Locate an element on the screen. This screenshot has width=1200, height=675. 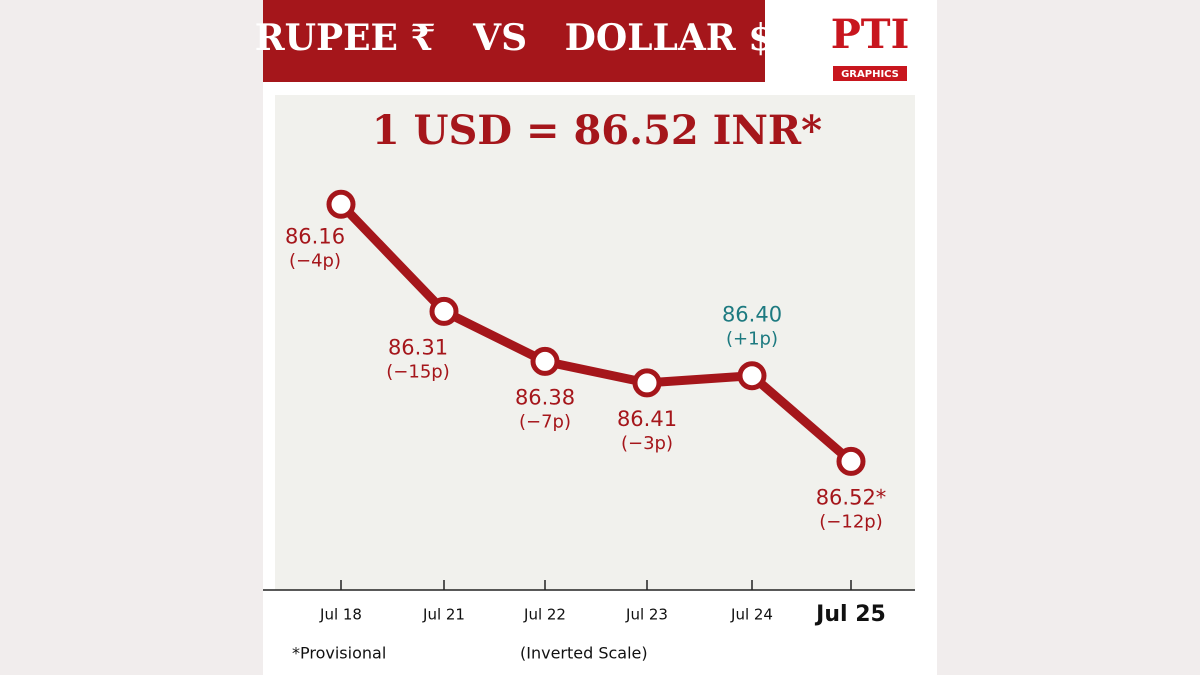
x-tick-label: Jul 22 is located at coordinates (544, 615).